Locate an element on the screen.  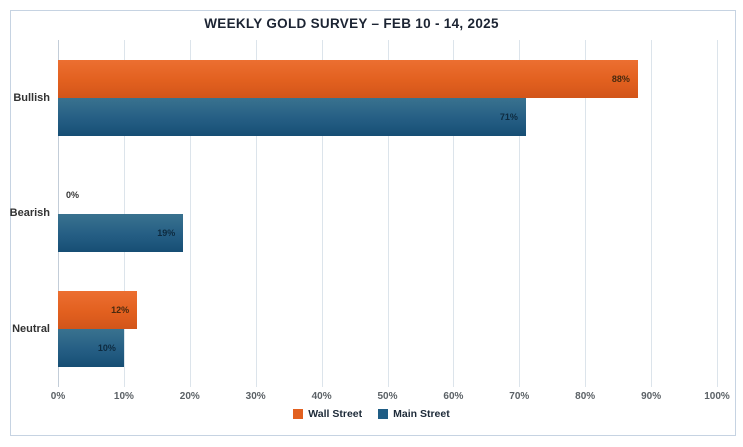
legend-swatch-main-street is located at coordinates (383, 414).